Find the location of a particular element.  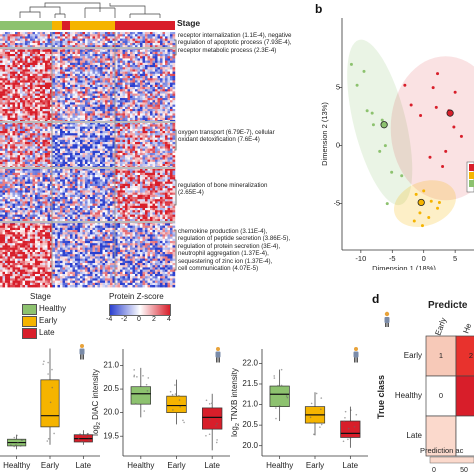

cm-col-label: He is located at coordinates (467, 327).